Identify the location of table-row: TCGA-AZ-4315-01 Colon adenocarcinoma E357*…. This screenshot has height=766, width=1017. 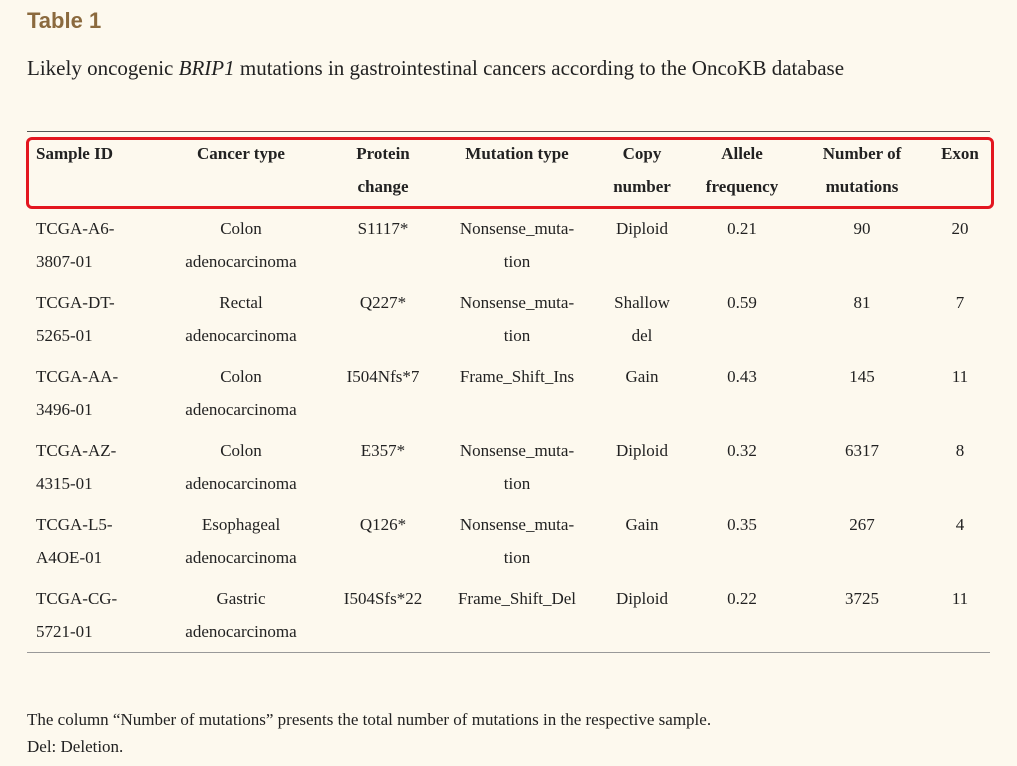
(508, 467).